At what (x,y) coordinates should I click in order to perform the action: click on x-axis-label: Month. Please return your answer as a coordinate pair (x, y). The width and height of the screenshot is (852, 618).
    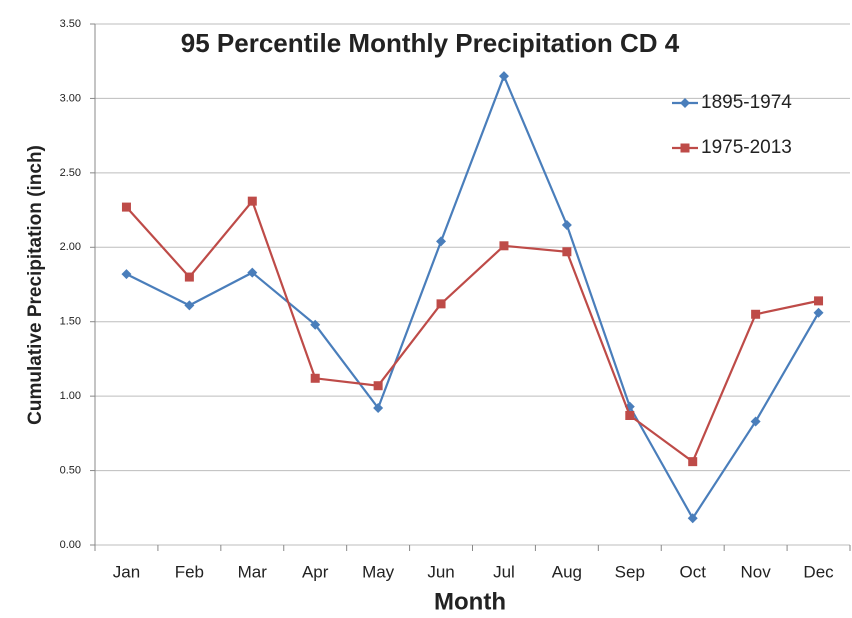
    Looking at the image, I should click on (470, 601).